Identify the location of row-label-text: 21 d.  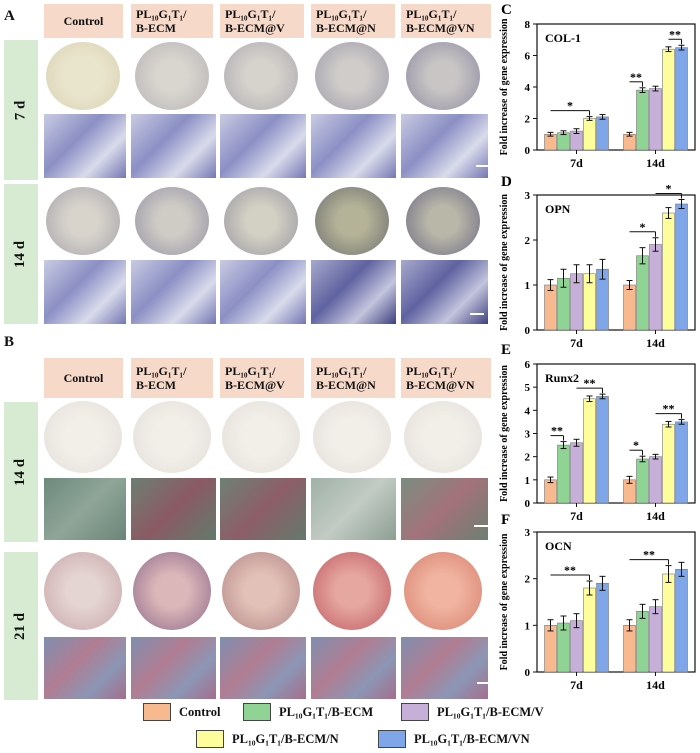
(20, 626).